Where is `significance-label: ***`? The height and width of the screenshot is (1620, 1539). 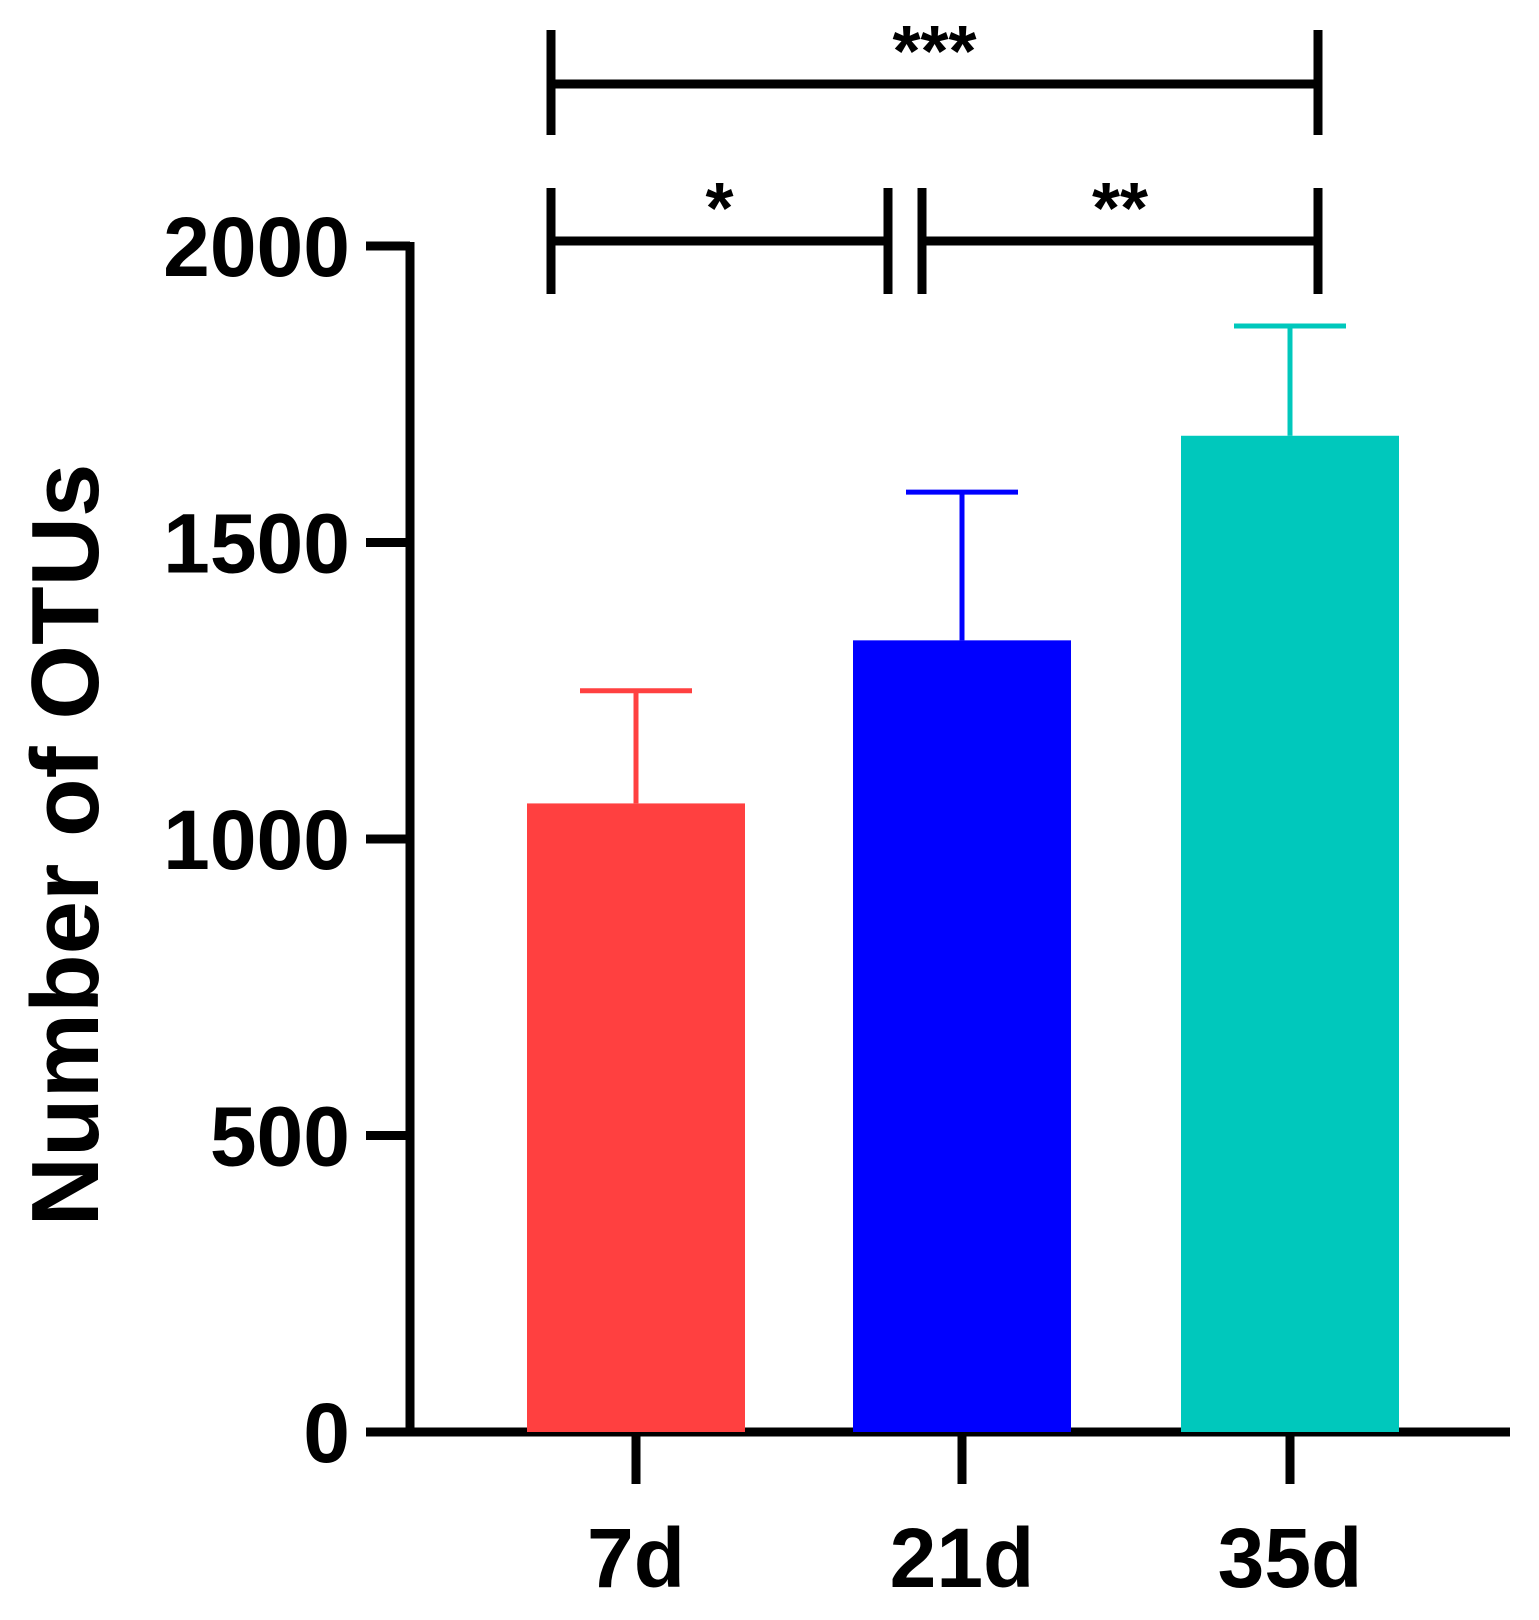
significance-label: *** is located at coordinates (934, 52).